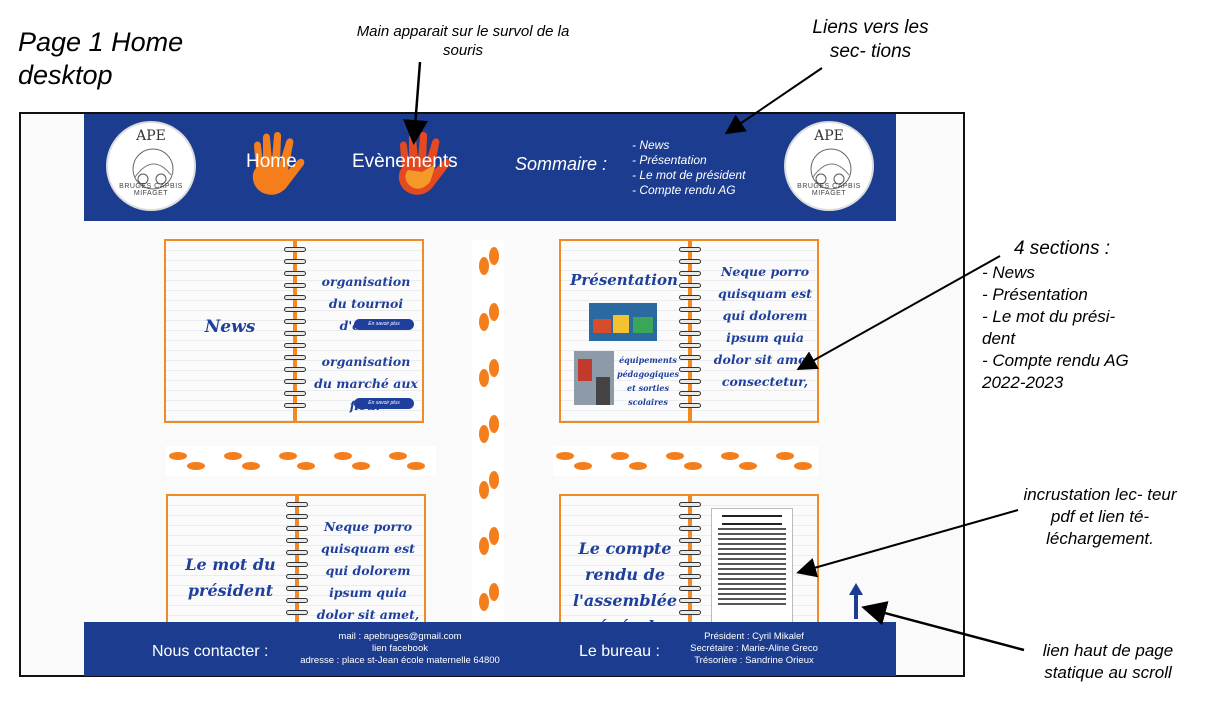 The width and height of the screenshot is (1206, 709). What do you see at coordinates (684, 190) in the screenshot?
I see `sommaire-link-compte-rendu: - Compte rendu AG` at bounding box center [684, 190].